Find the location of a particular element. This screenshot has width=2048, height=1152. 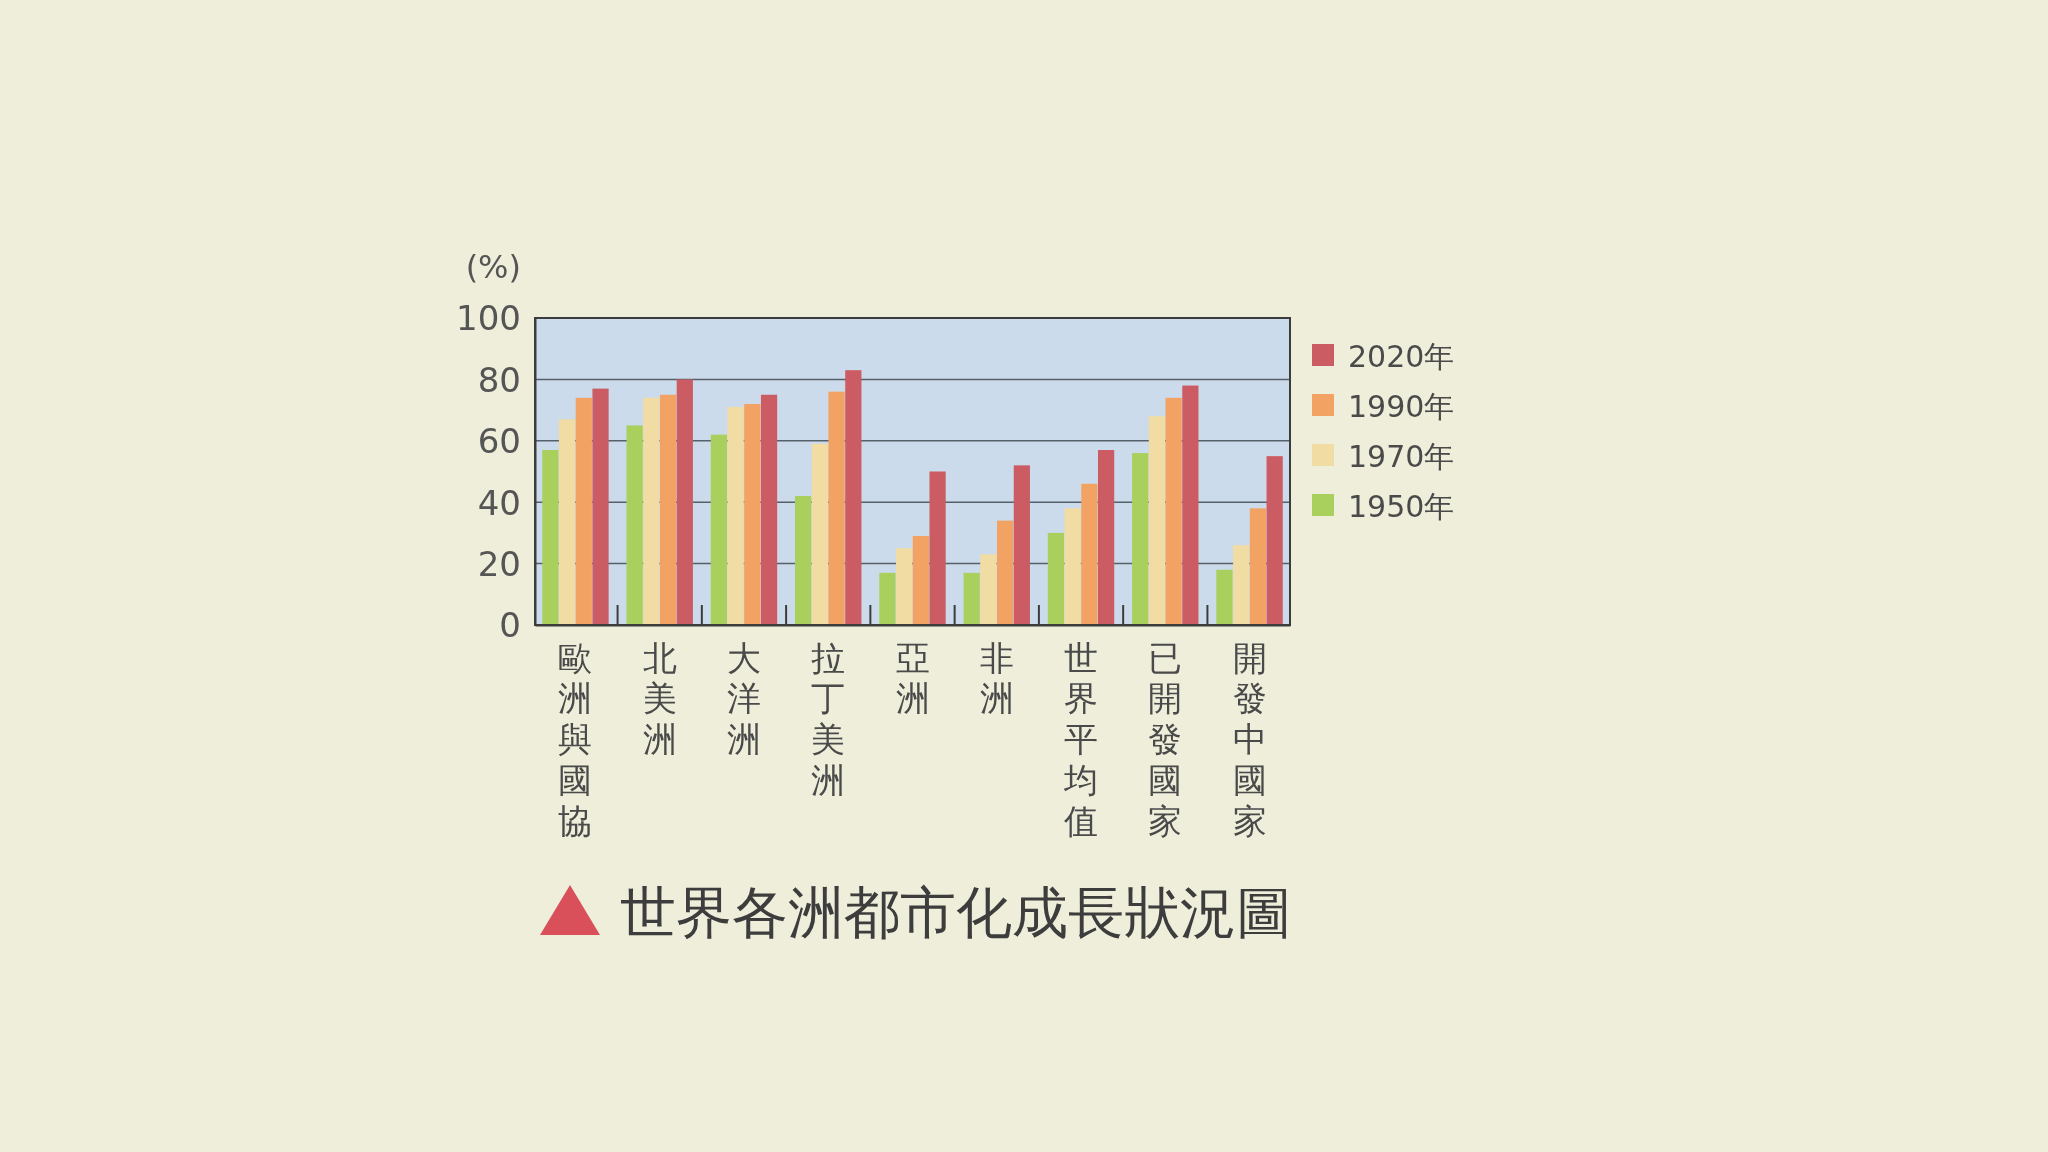

legend-label: 2020年 is located at coordinates (1401, 356).